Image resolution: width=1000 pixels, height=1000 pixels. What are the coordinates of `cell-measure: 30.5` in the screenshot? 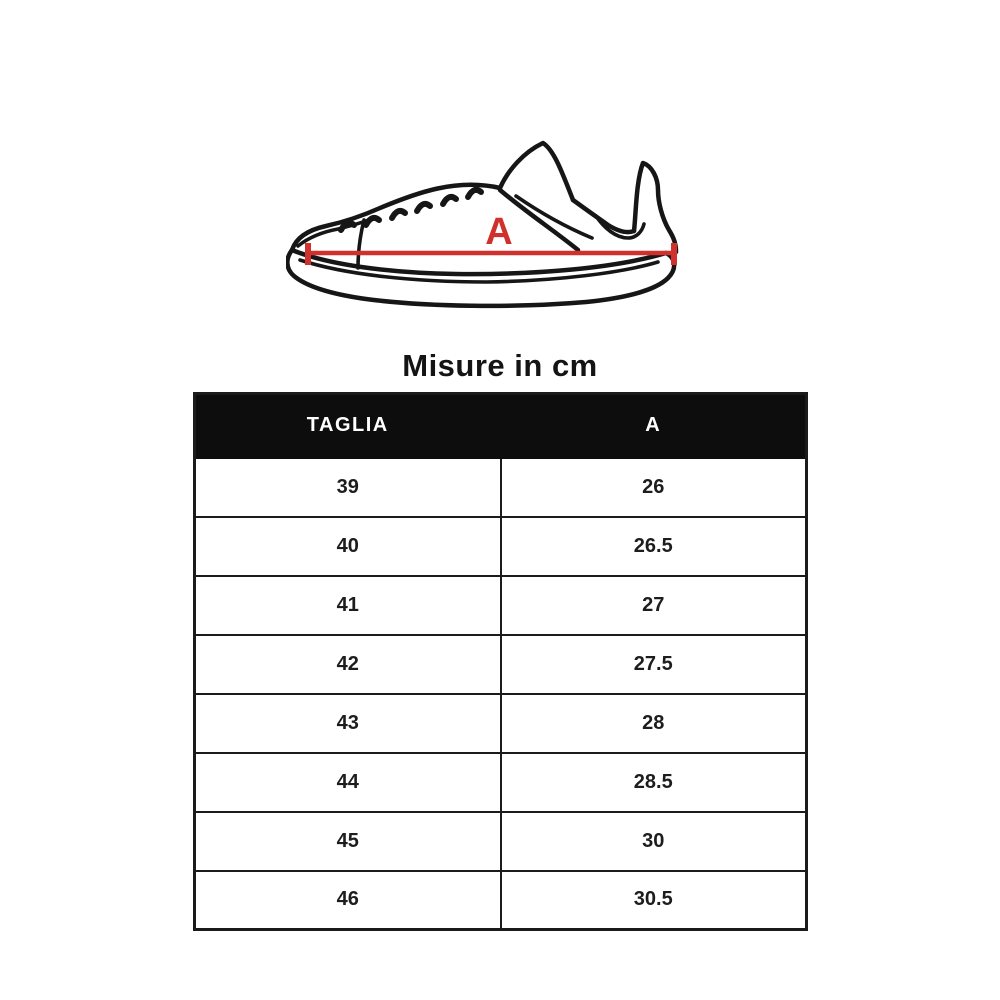 It's located at (653, 900).